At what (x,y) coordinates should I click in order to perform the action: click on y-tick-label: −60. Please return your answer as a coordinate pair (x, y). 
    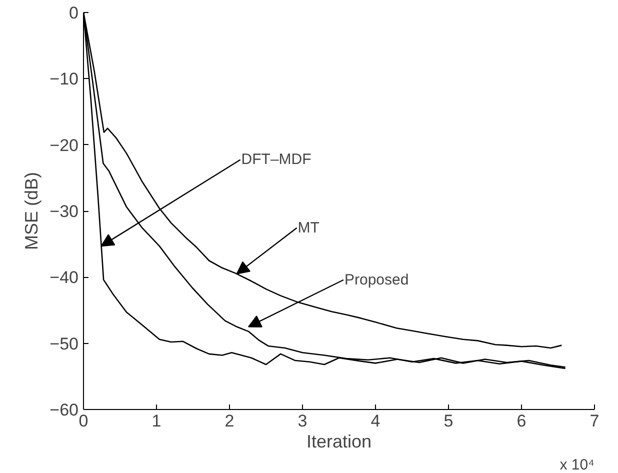
    Looking at the image, I should click on (64, 410).